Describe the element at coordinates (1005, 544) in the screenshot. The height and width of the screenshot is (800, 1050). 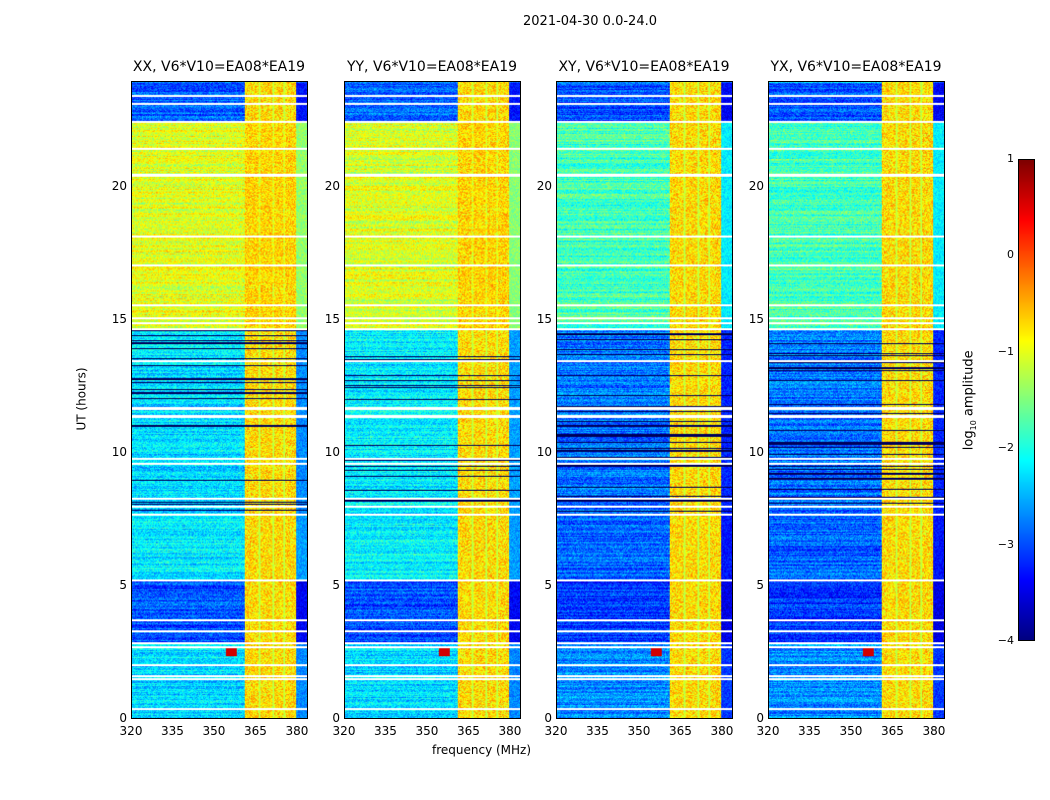
I see `colorbar-tick-label: −3` at that location.